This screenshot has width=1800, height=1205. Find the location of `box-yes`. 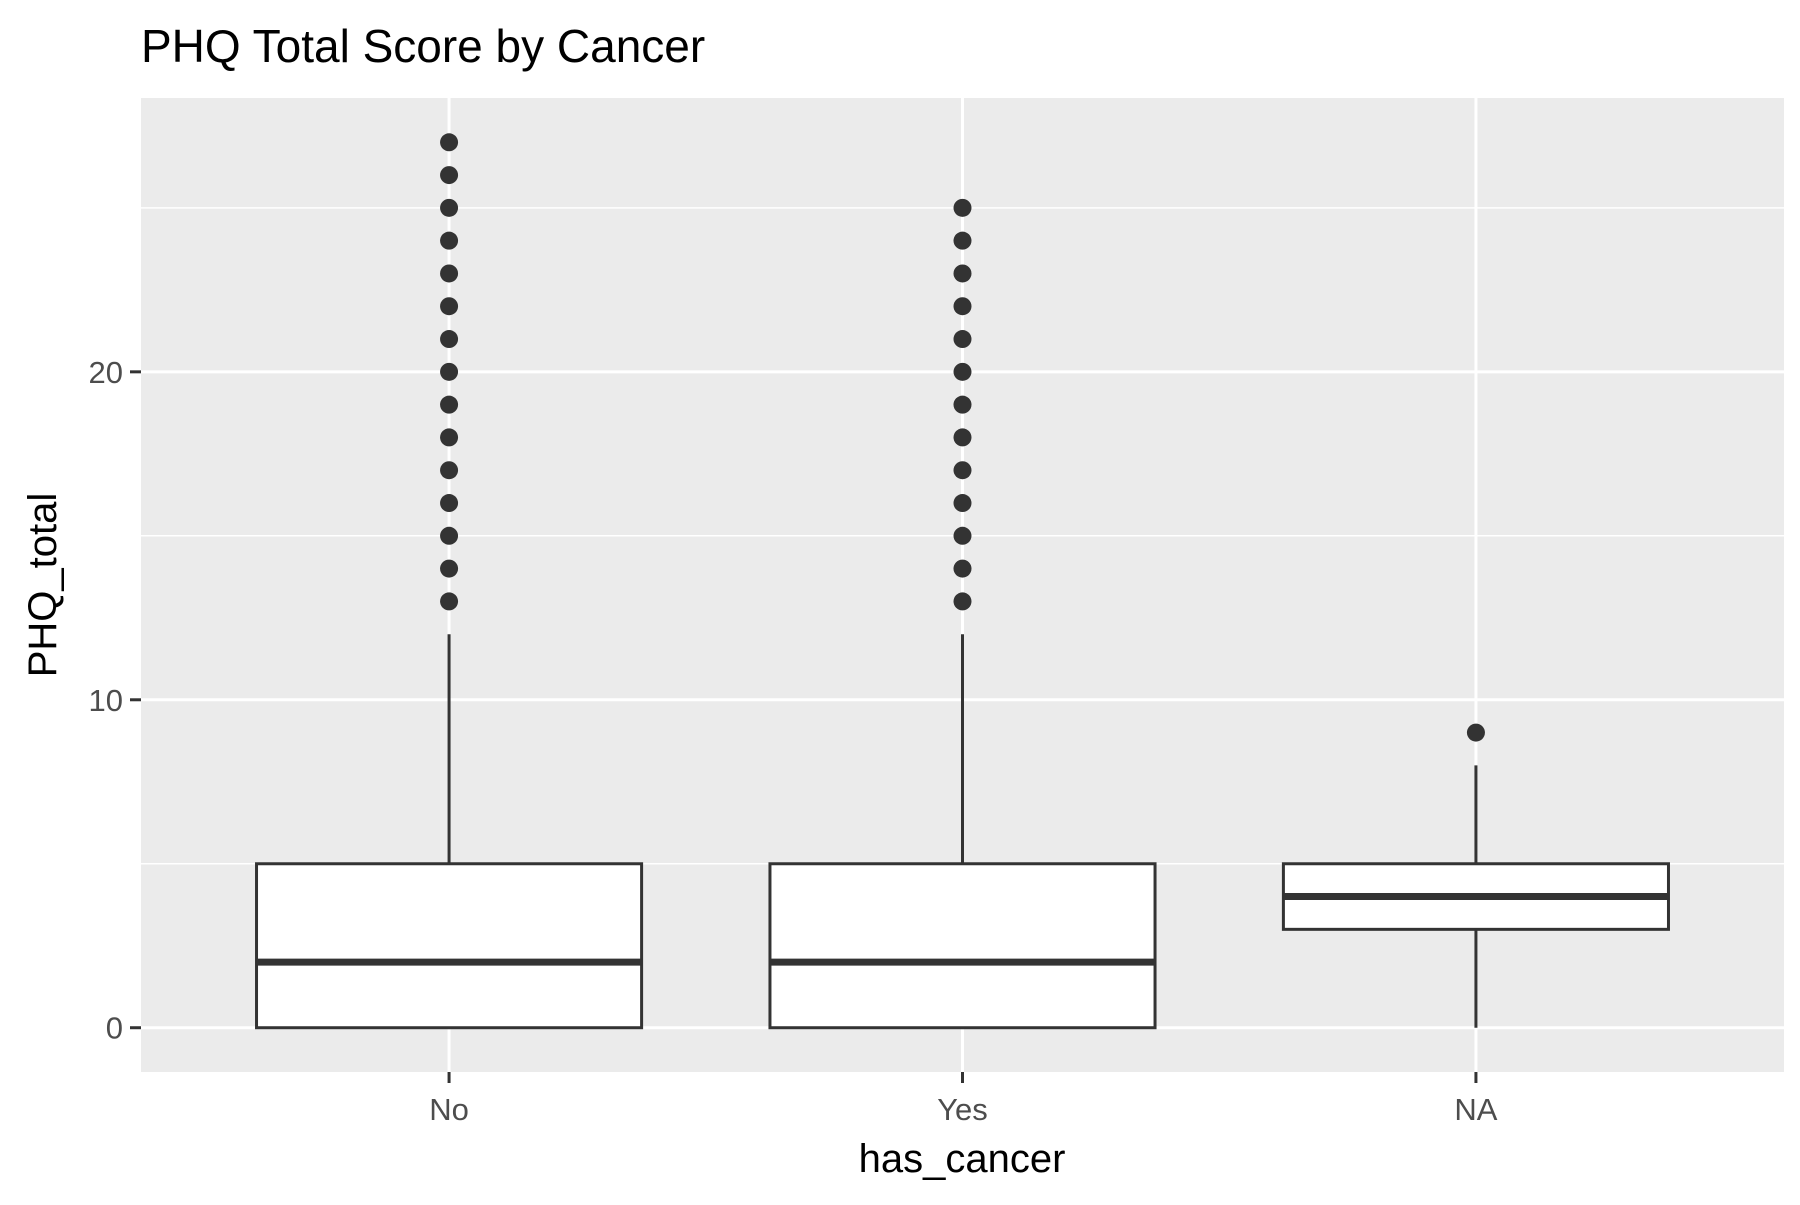

box-yes is located at coordinates (962, 832).